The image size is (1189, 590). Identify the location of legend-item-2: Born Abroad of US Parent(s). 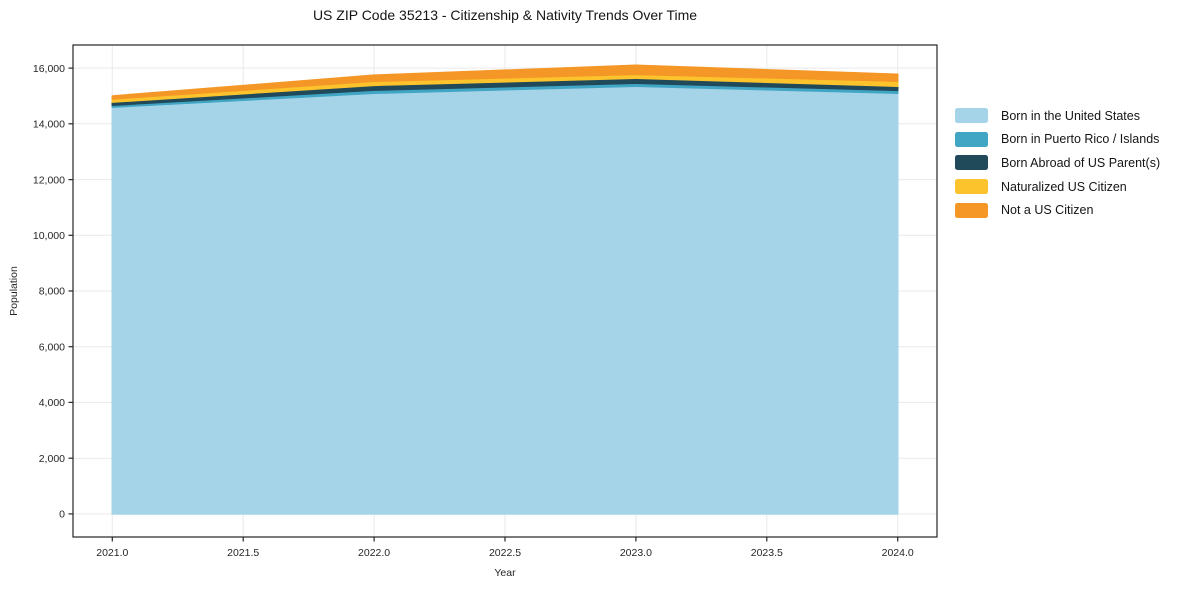
(1057, 163).